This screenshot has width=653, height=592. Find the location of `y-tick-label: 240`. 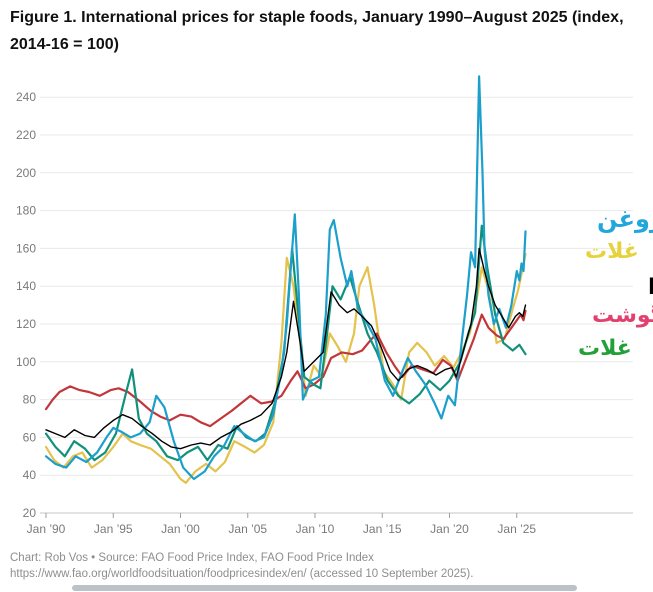

y-tick-label: 240 is located at coordinates (26, 97).